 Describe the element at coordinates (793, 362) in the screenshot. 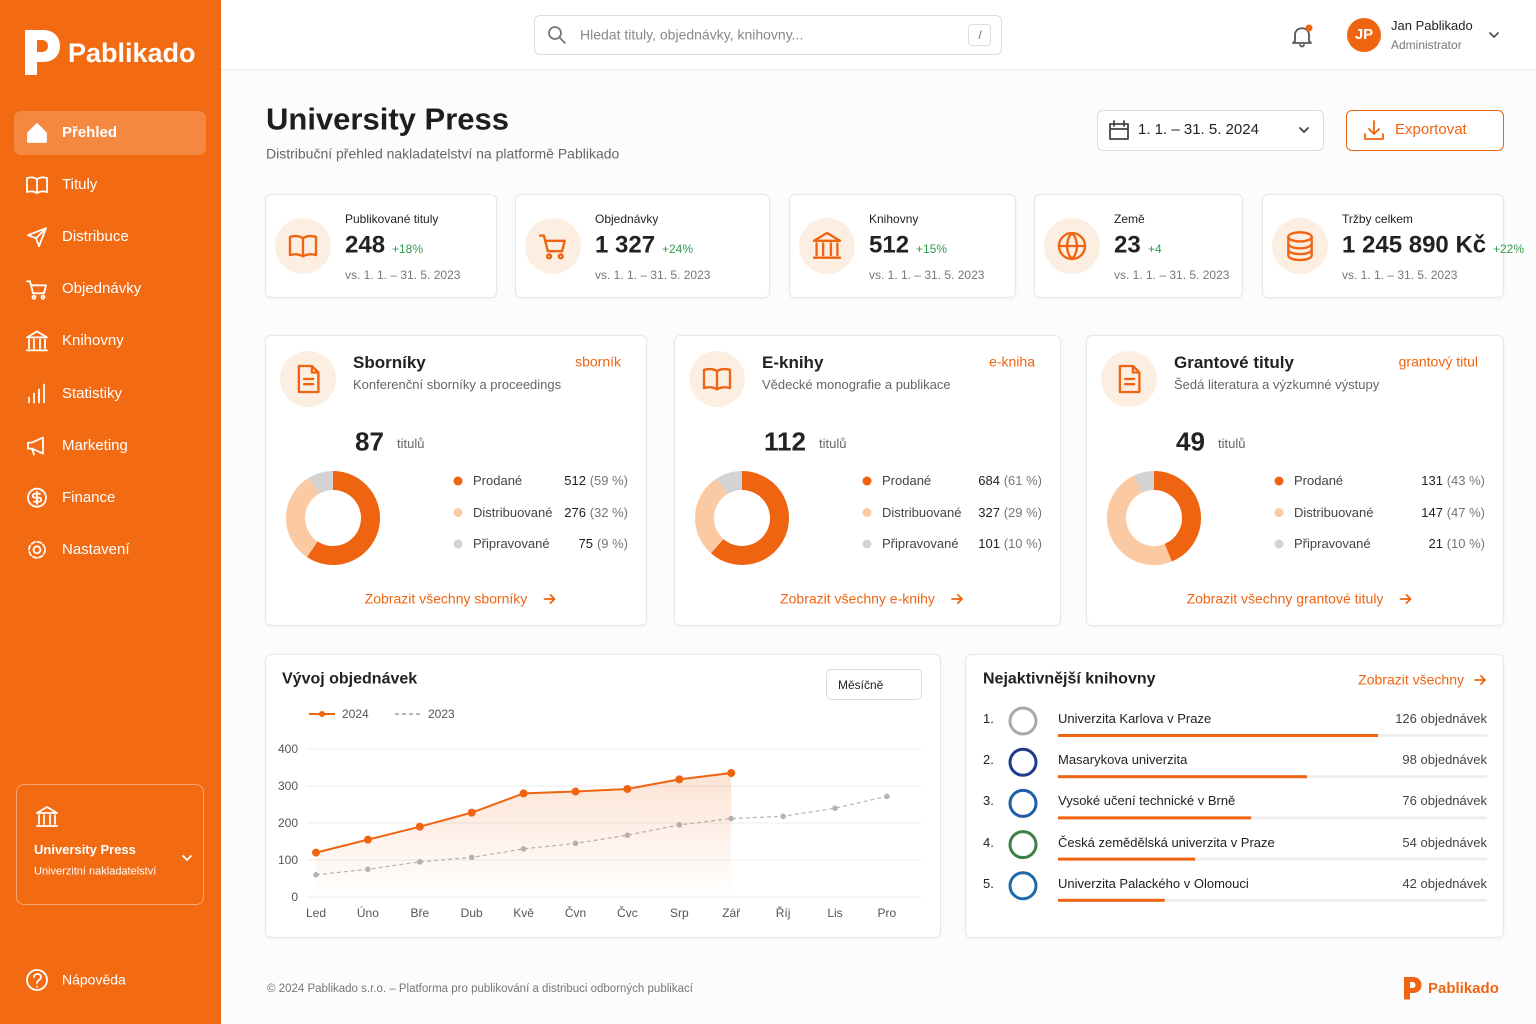

I see `collection-title: E-knihy` at that location.